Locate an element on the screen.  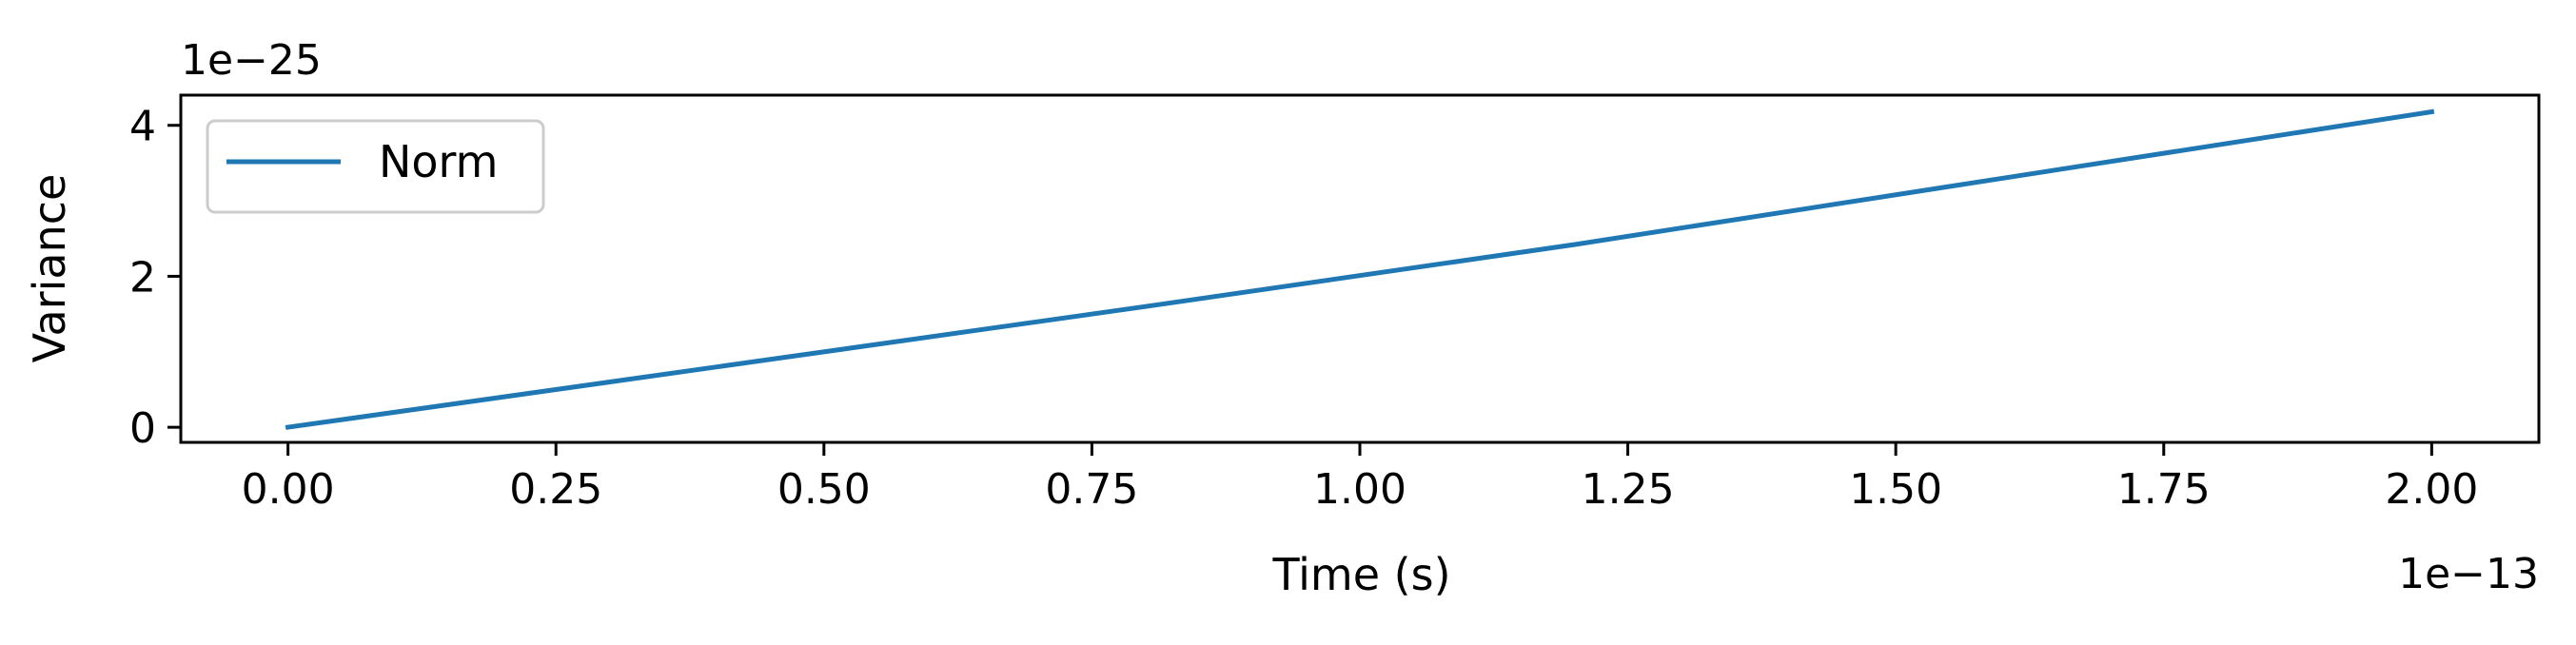
y-axis-label: Variance is located at coordinates (49, 268).